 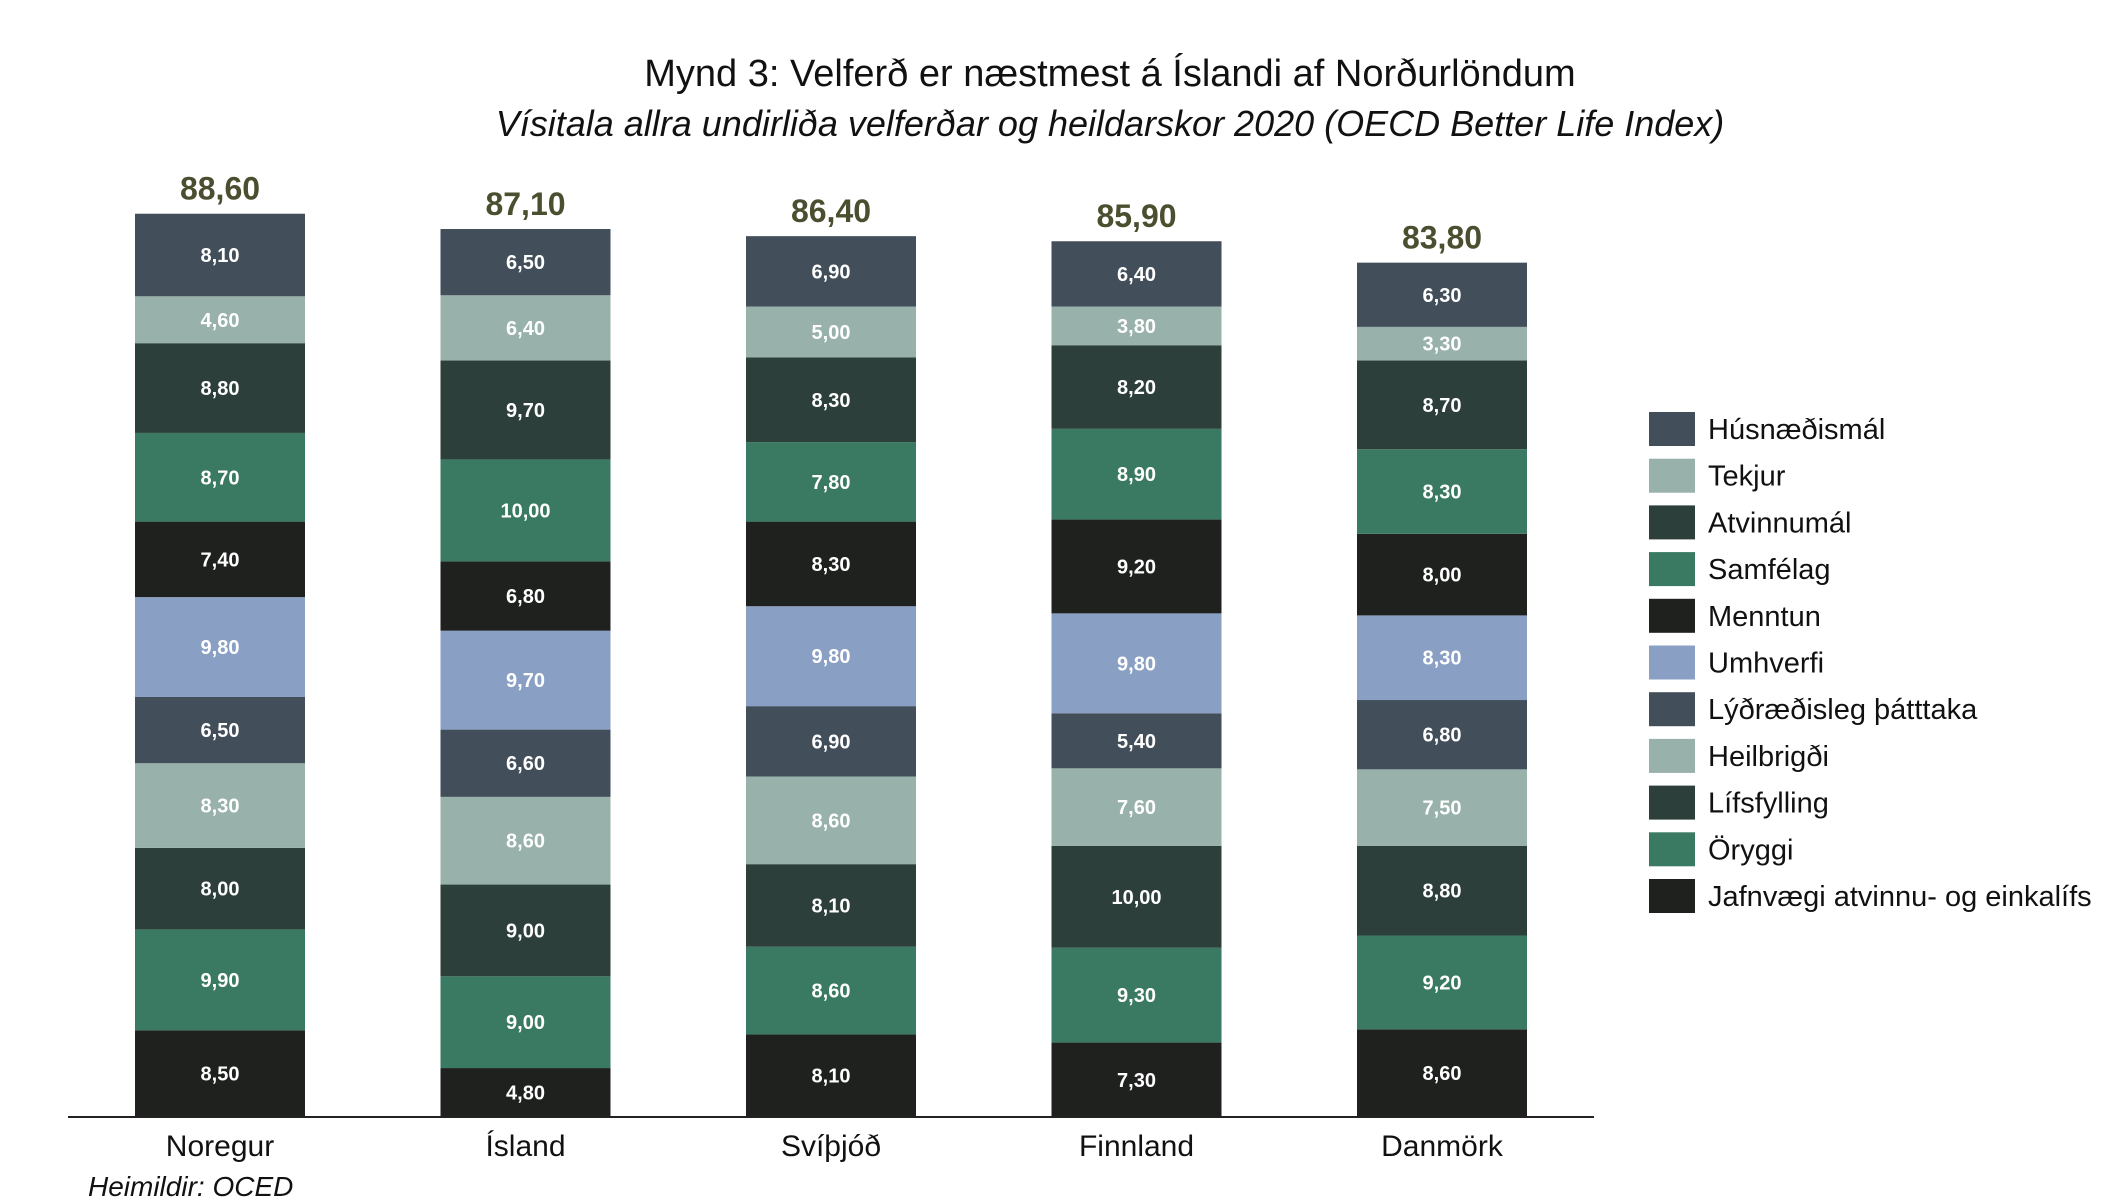 I want to click on bar-segment-danmork-heilbrigdi, so click(x=1442, y=807).